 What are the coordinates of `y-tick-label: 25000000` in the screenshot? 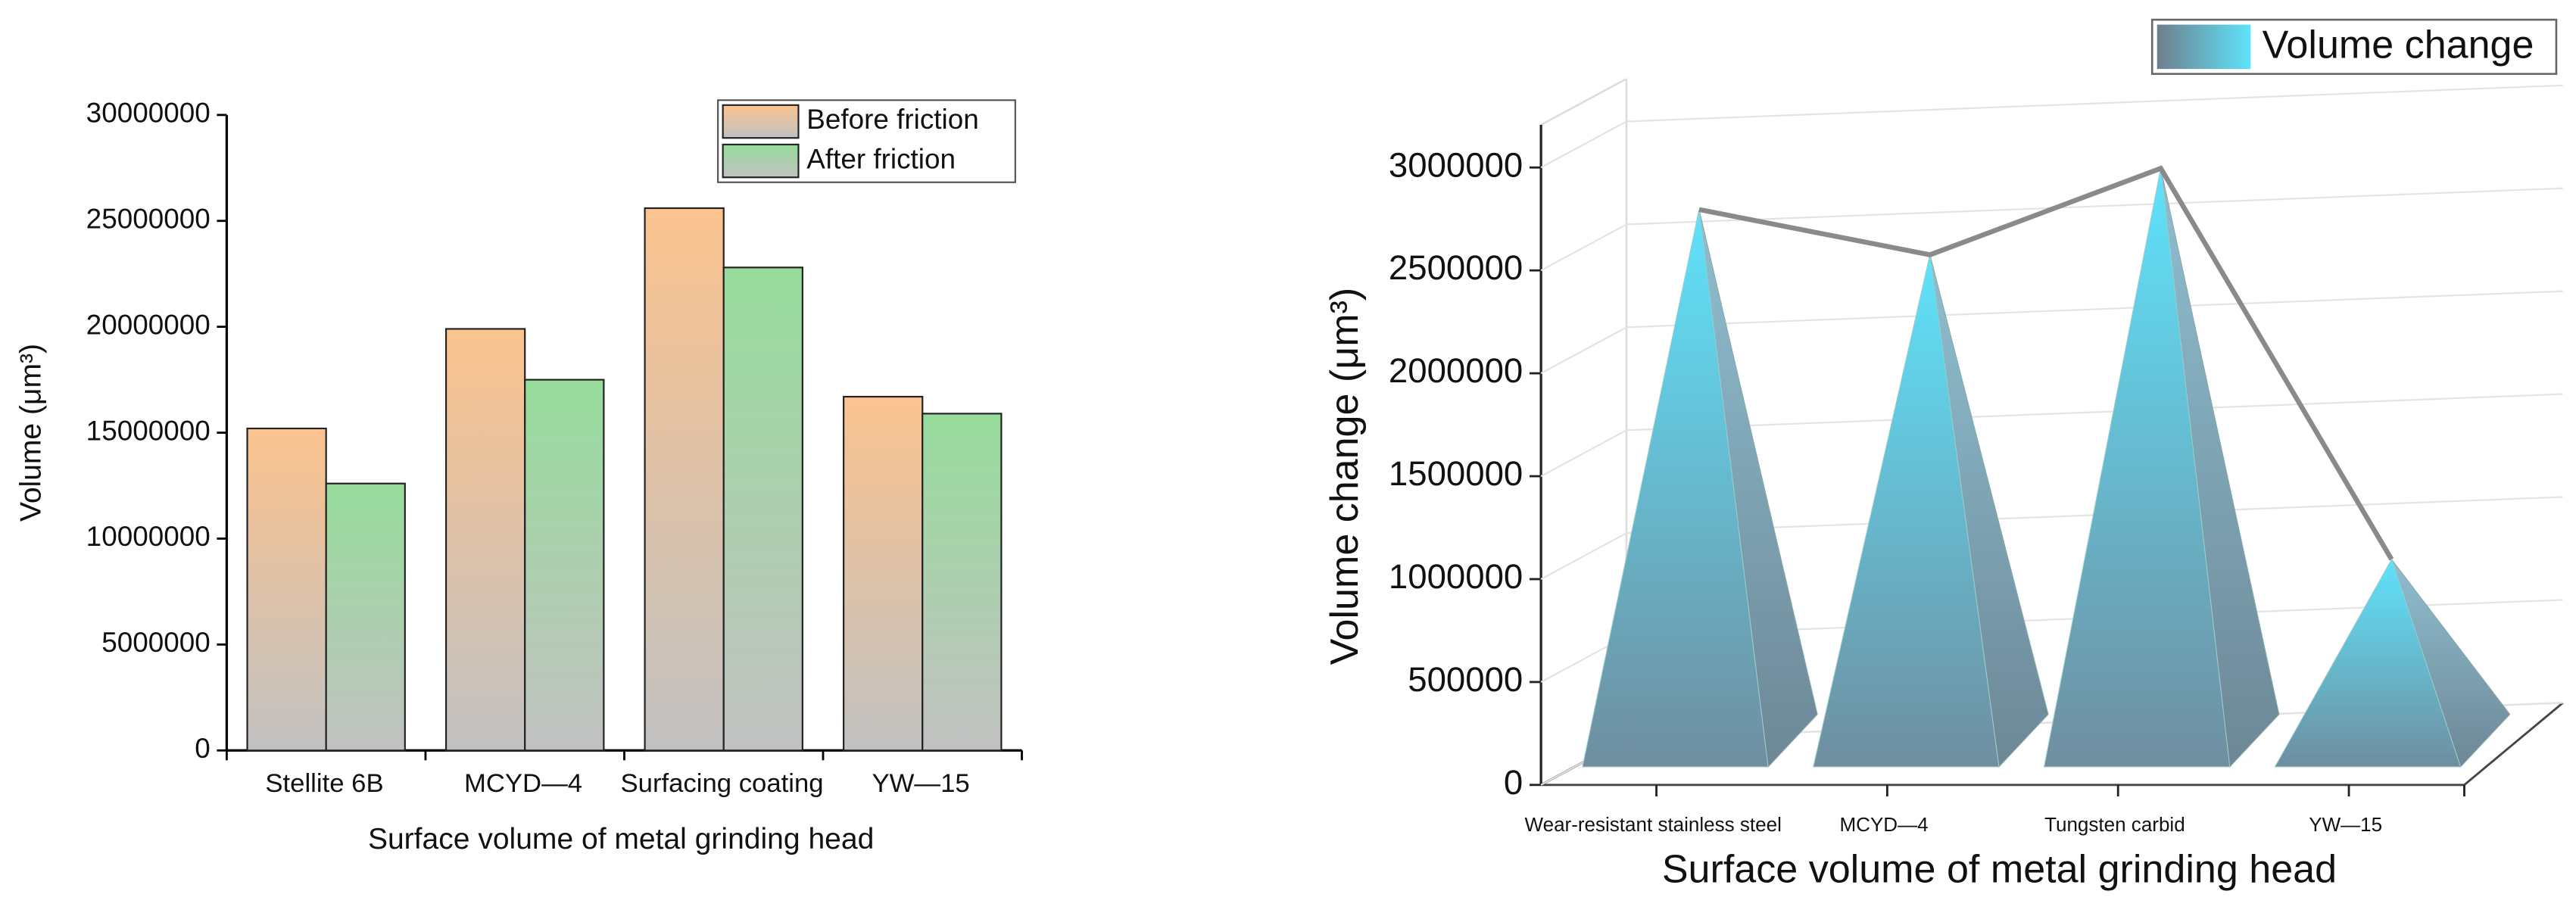 It's located at (148, 218).